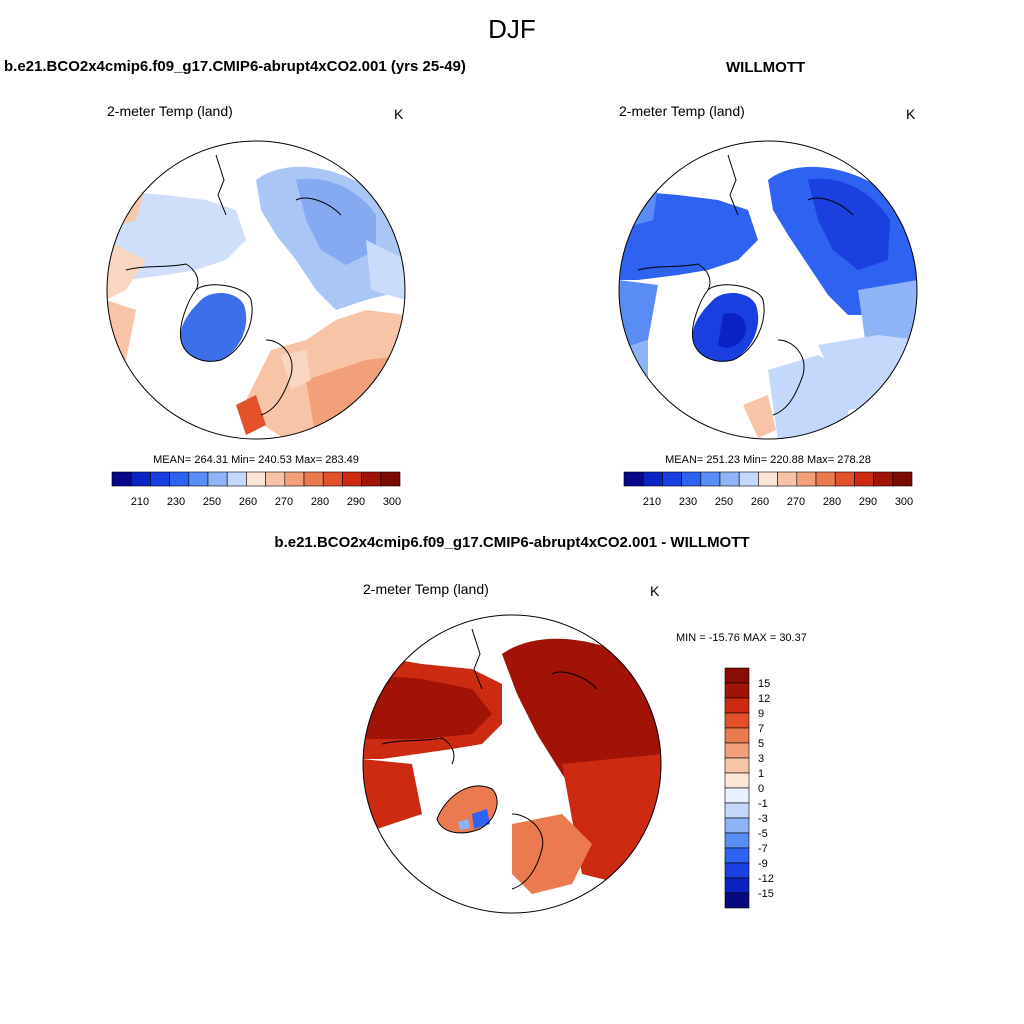  What do you see at coordinates (256, 489) in the screenshot?
I see `model-colorbar: 210 230 250 260 270 280 290 300` at bounding box center [256, 489].